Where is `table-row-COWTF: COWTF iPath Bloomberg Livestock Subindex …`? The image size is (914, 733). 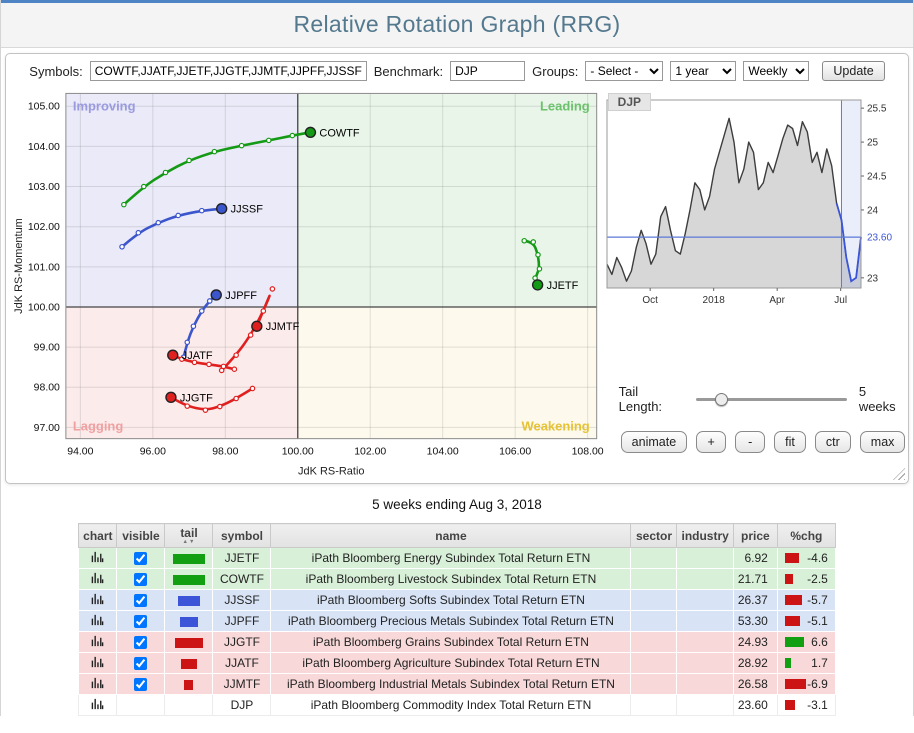 table-row-COWTF: COWTF iPath Bloomberg Livestock Subindex … is located at coordinates (457, 579).